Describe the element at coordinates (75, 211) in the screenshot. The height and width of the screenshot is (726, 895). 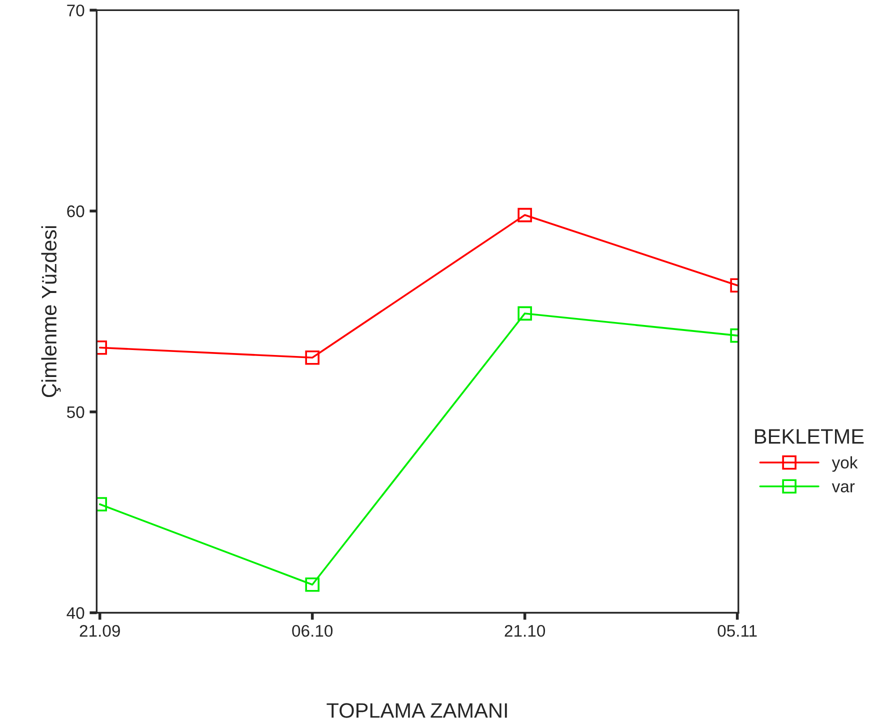
I see `y-tick-label: 60` at that location.